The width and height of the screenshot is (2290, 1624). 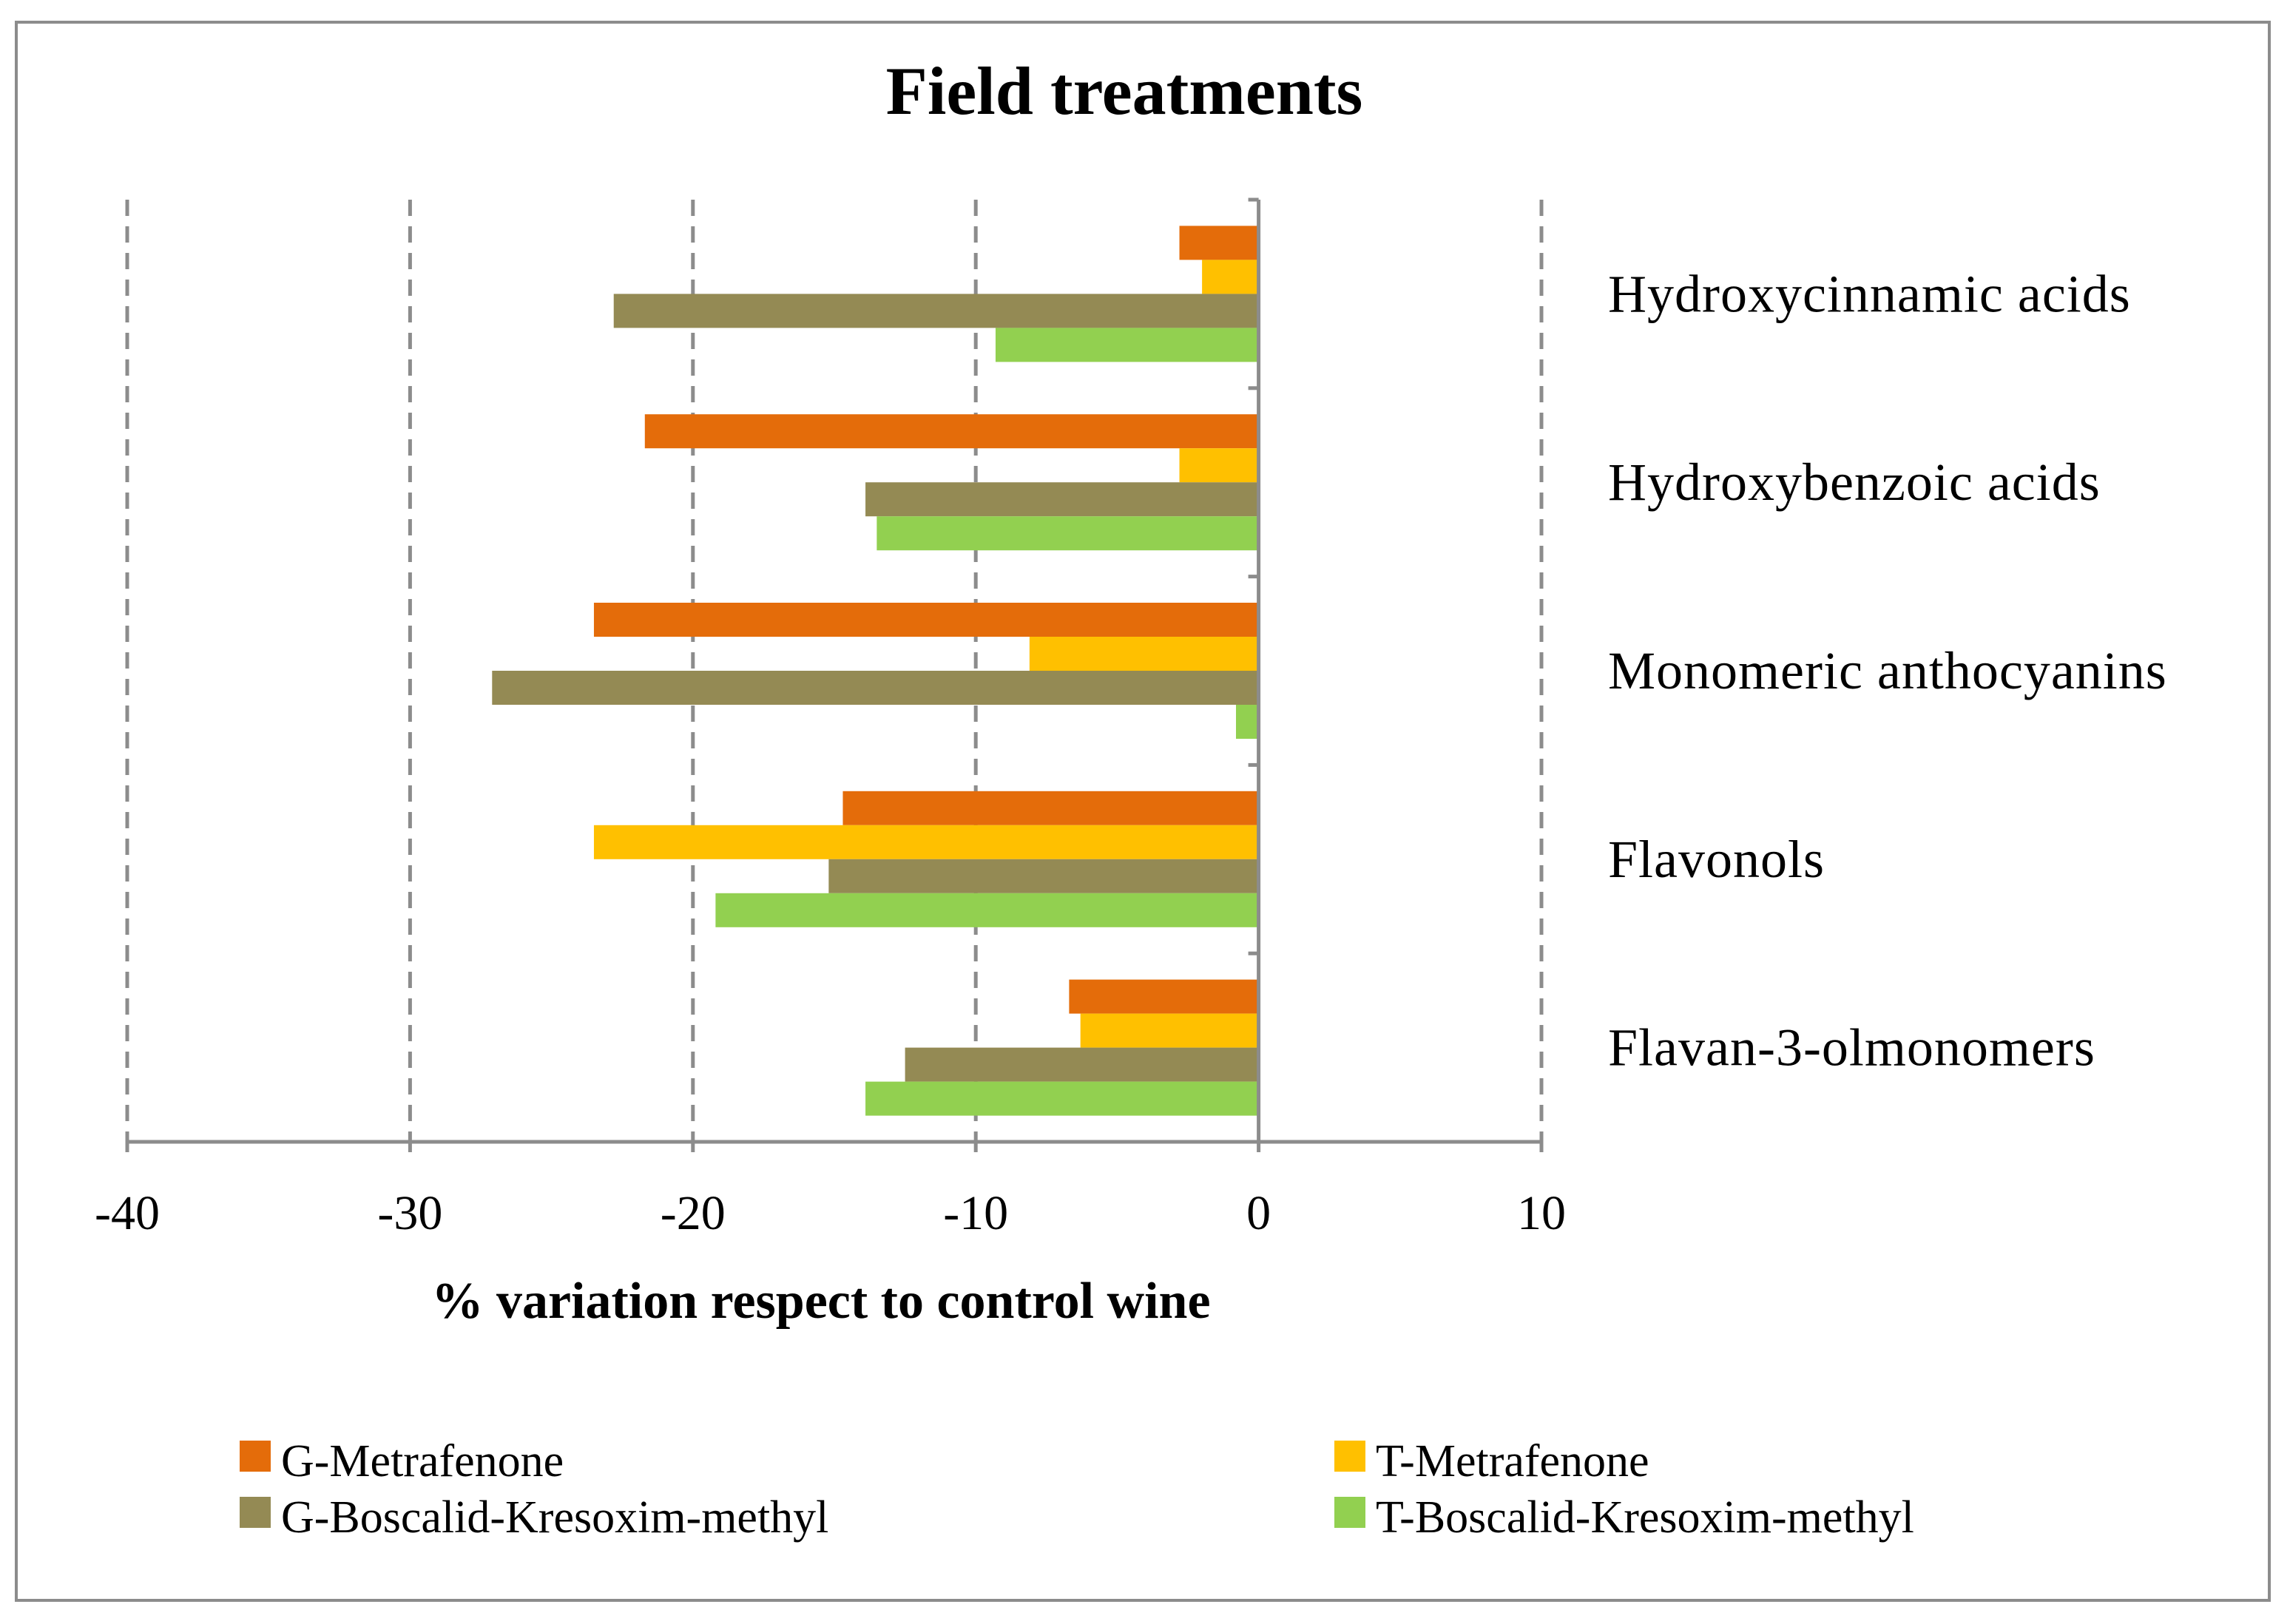 I want to click on legend-label-0: G-Metrafenone, so click(x=422, y=1461).